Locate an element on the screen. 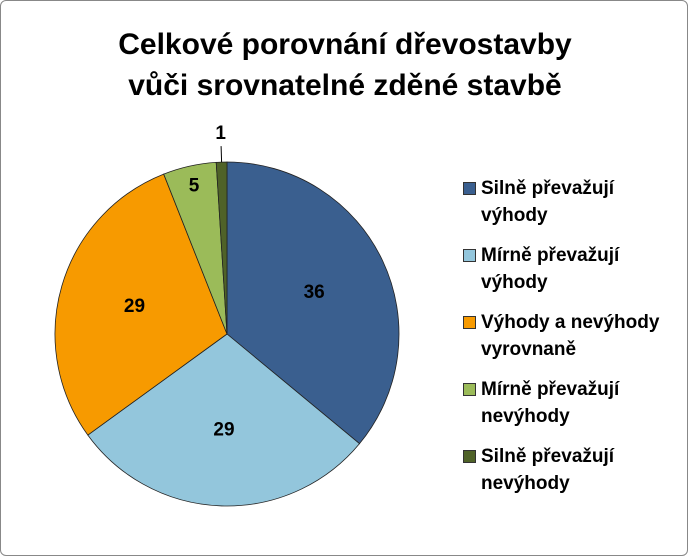 The height and width of the screenshot is (556, 688). leader-line is located at coordinates (221, 154).